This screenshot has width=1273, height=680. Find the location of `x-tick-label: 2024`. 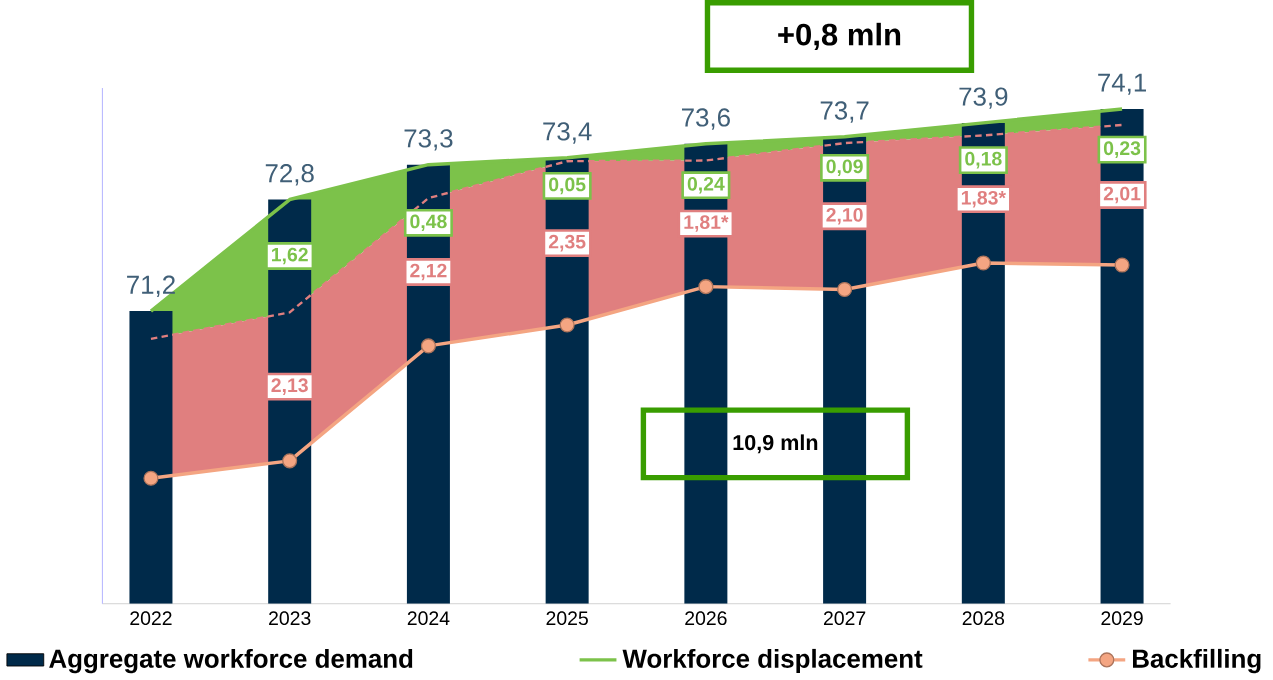

x-tick-label: 2024 is located at coordinates (428, 618).